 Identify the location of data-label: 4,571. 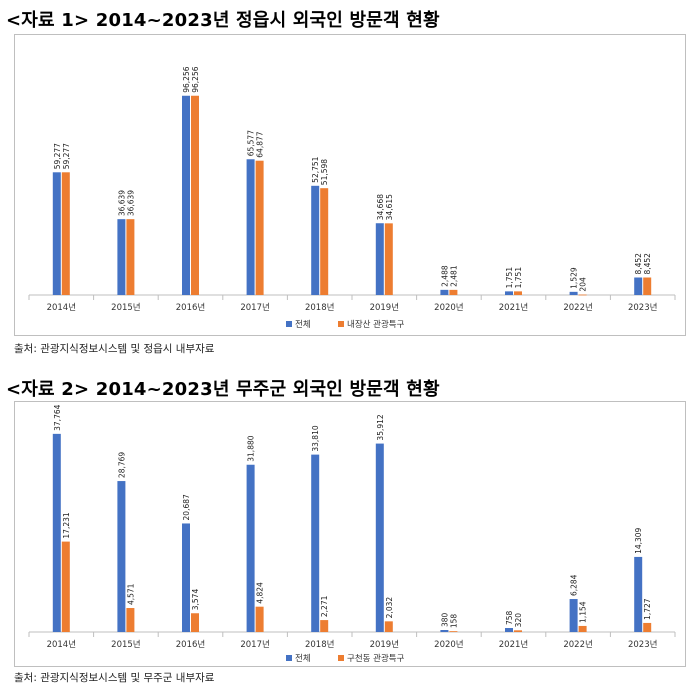
(130, 594).